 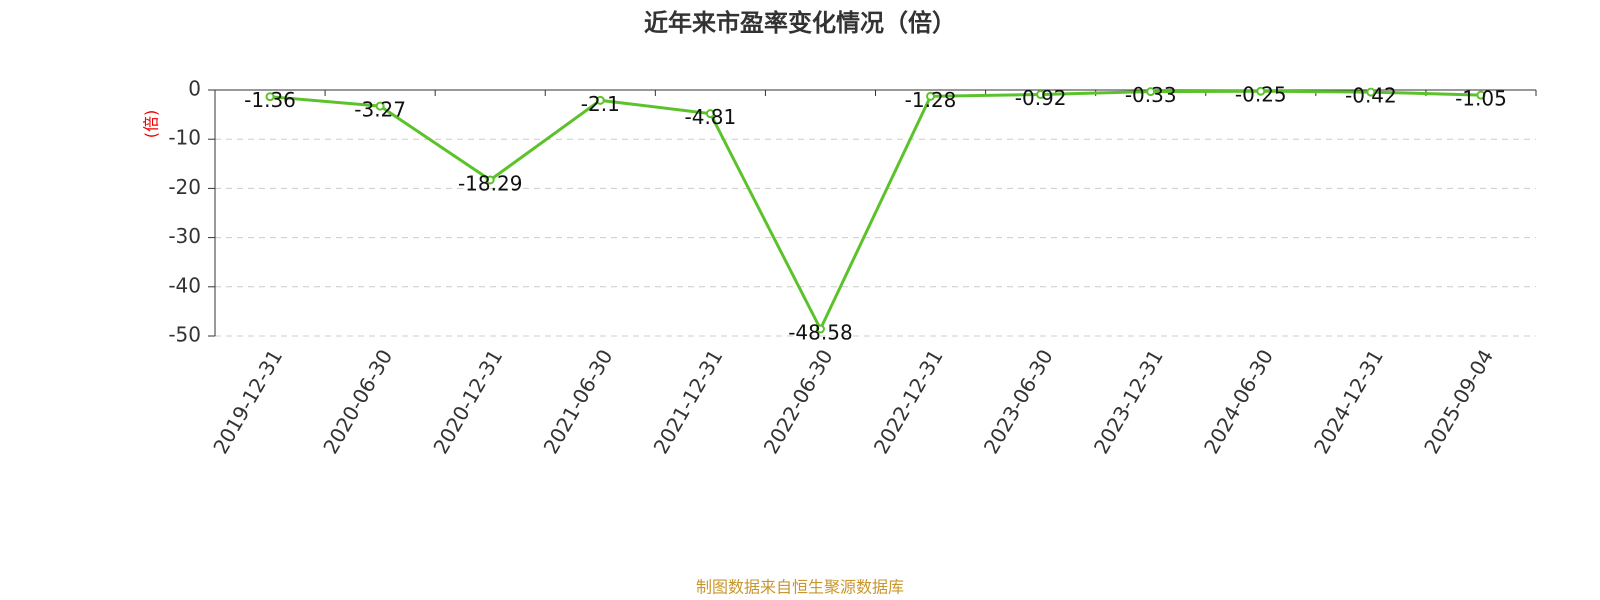 I want to click on y-tick-label: -30, so click(x=184, y=236).